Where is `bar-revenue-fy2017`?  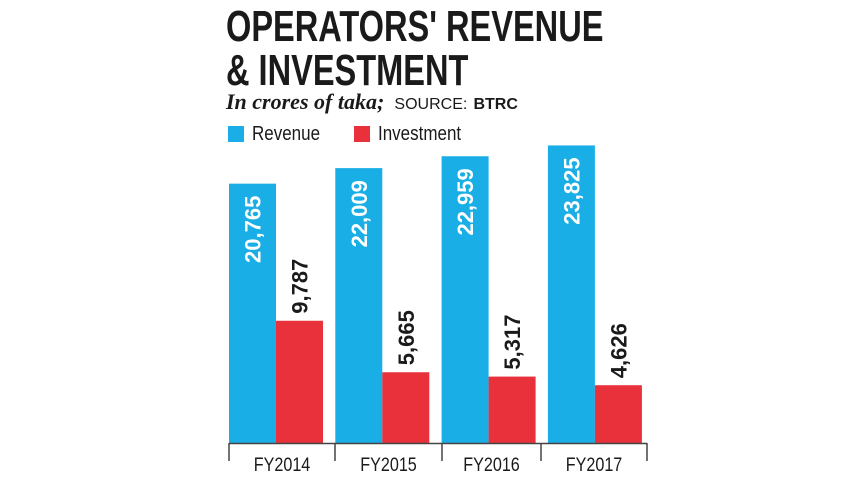 bar-revenue-fy2017 is located at coordinates (571, 294).